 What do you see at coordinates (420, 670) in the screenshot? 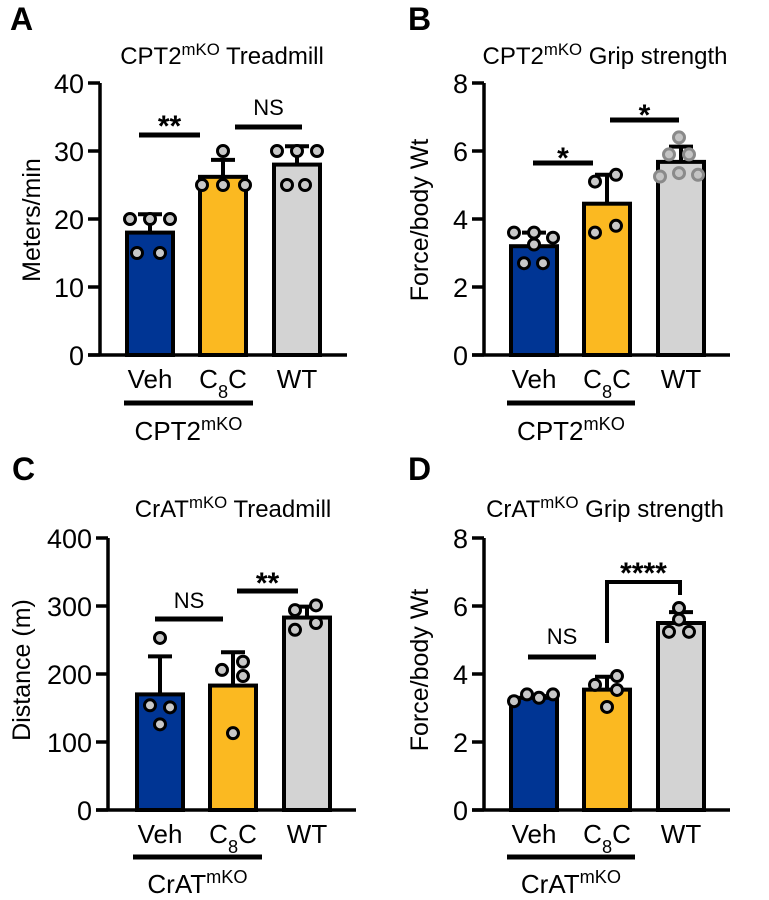
I see `y-axis-label: Force/body Wt` at bounding box center [420, 670].